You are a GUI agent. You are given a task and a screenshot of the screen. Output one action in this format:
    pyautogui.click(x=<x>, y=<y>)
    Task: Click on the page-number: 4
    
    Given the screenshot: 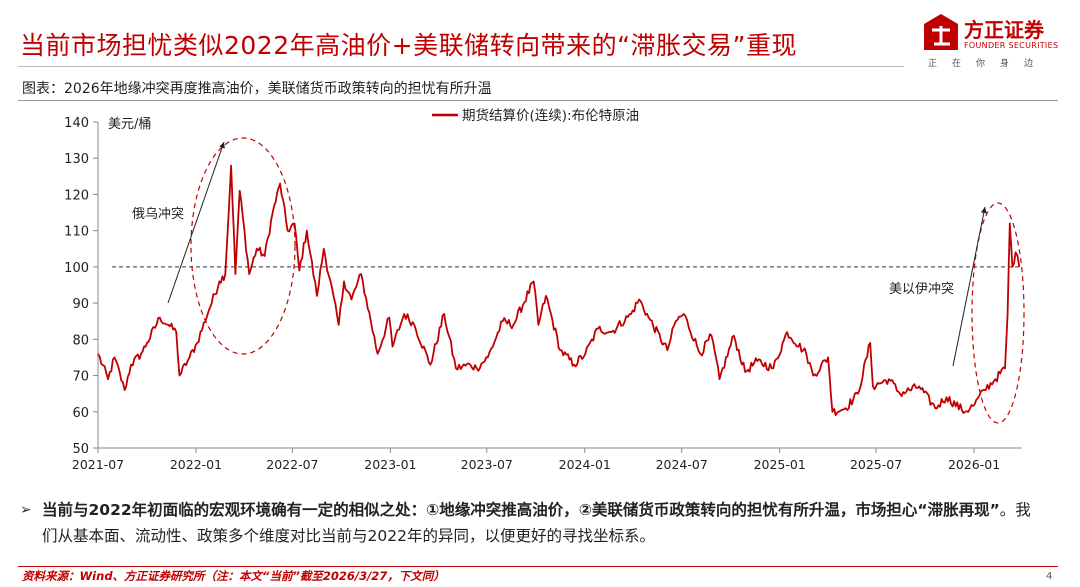 What is the action you would take?
    pyautogui.click(x=1049, y=576)
    